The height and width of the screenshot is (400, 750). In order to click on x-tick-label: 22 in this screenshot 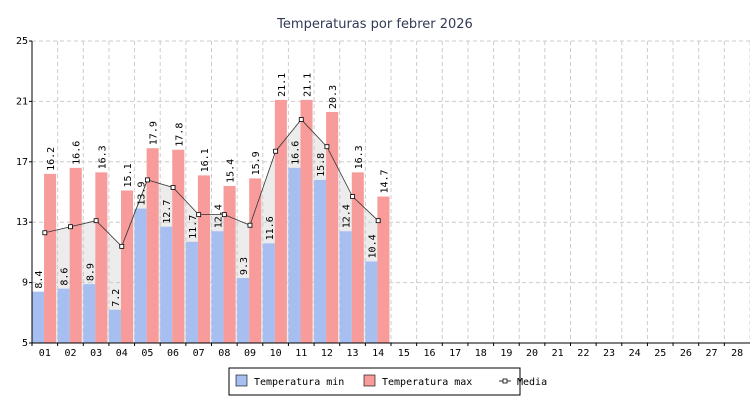, I will do `click(583, 353)`.